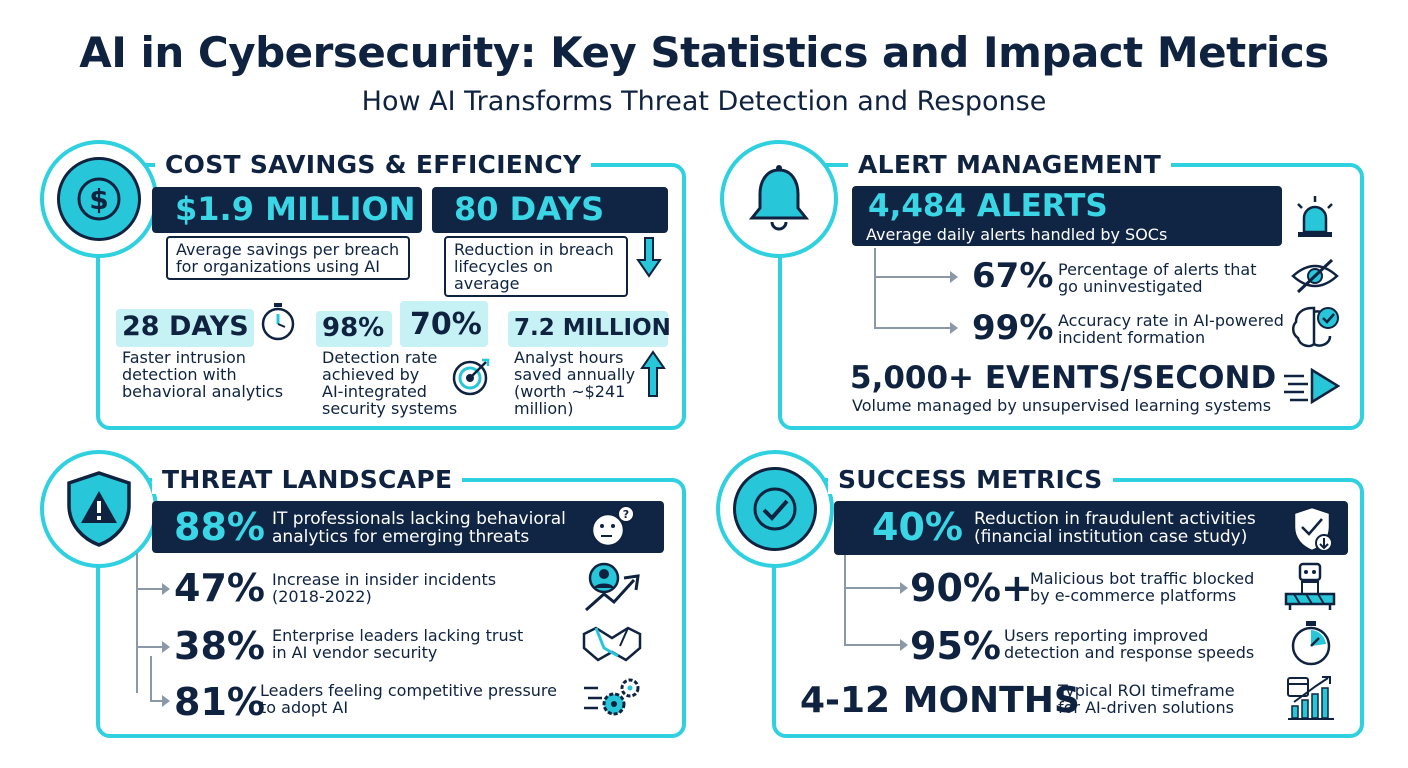 The width and height of the screenshot is (1408, 768). What do you see at coordinates (1017, 234) in the screenshot?
I see `alerts-desc: Average daily alerts handled by SOCs` at bounding box center [1017, 234].